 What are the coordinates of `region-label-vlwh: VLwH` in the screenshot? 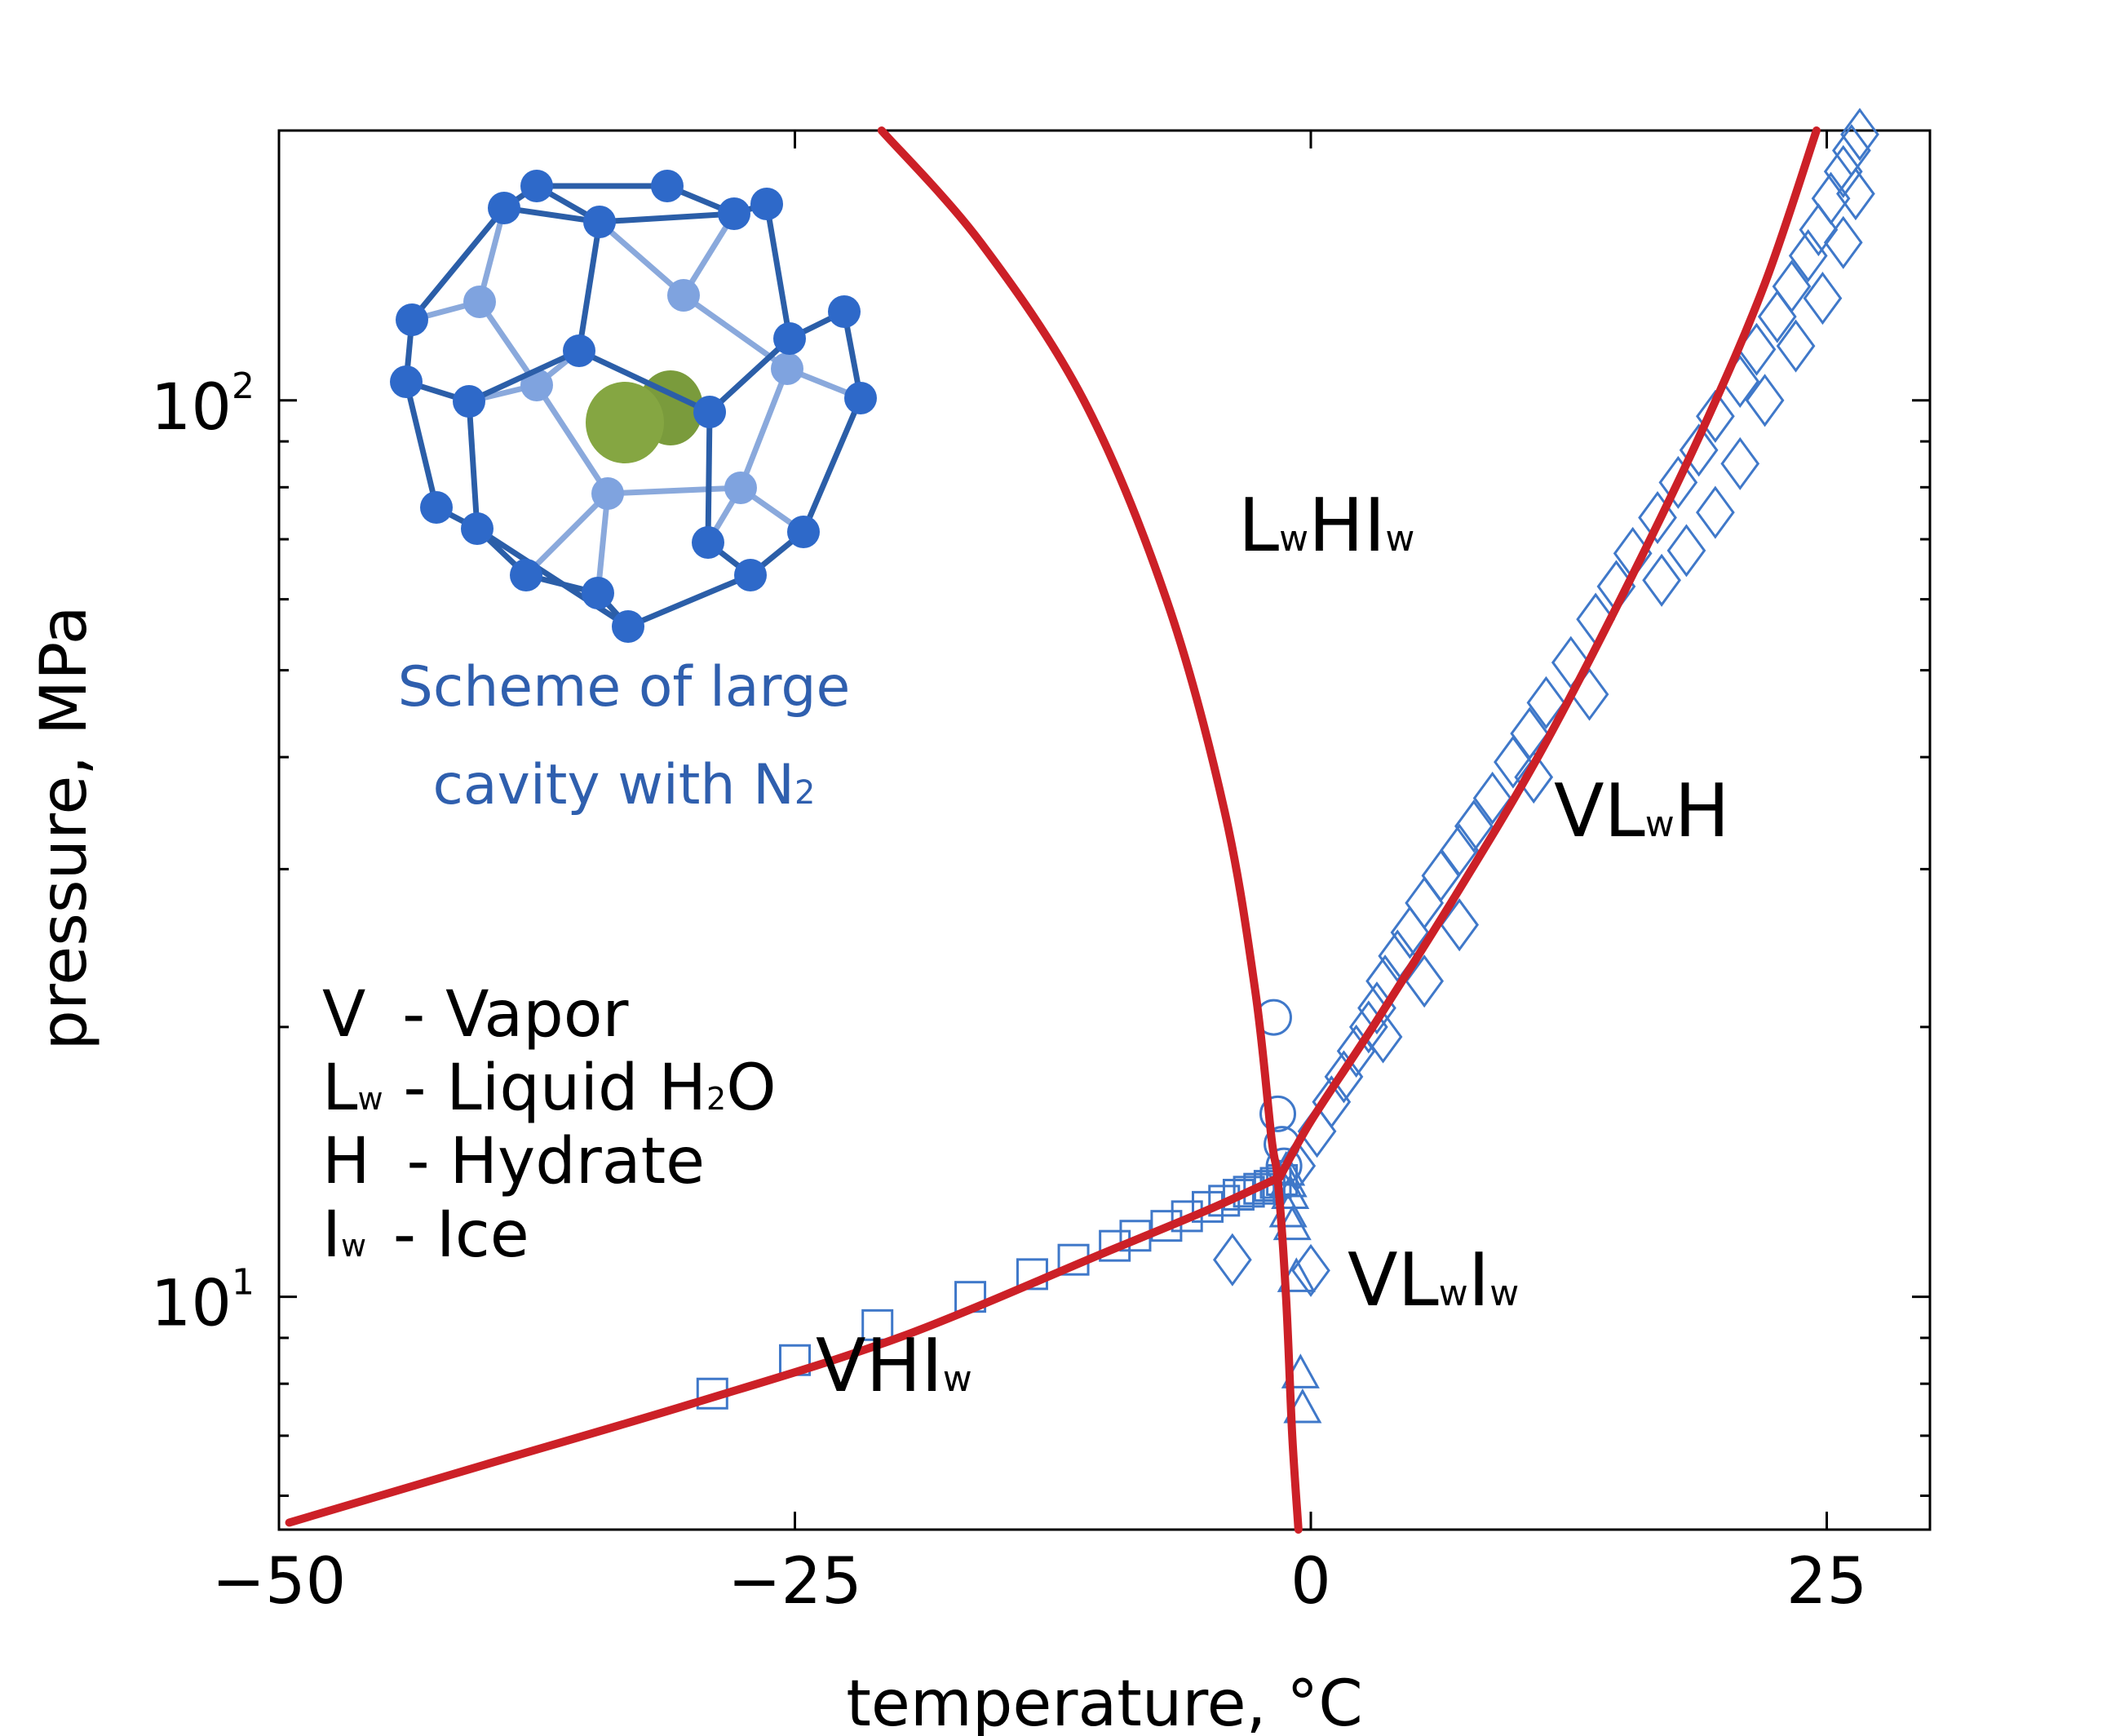 It's located at (1641, 811).